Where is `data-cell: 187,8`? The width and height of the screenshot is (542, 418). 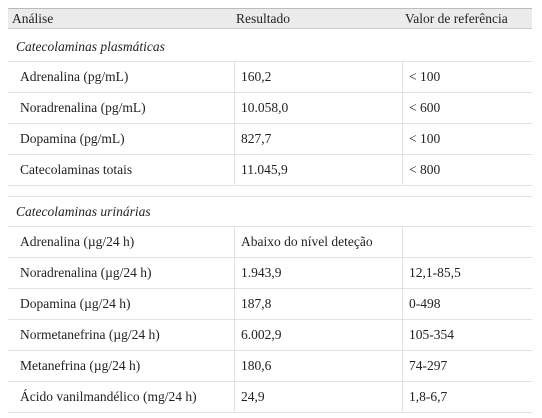 data-cell: 187,8 is located at coordinates (318, 304).